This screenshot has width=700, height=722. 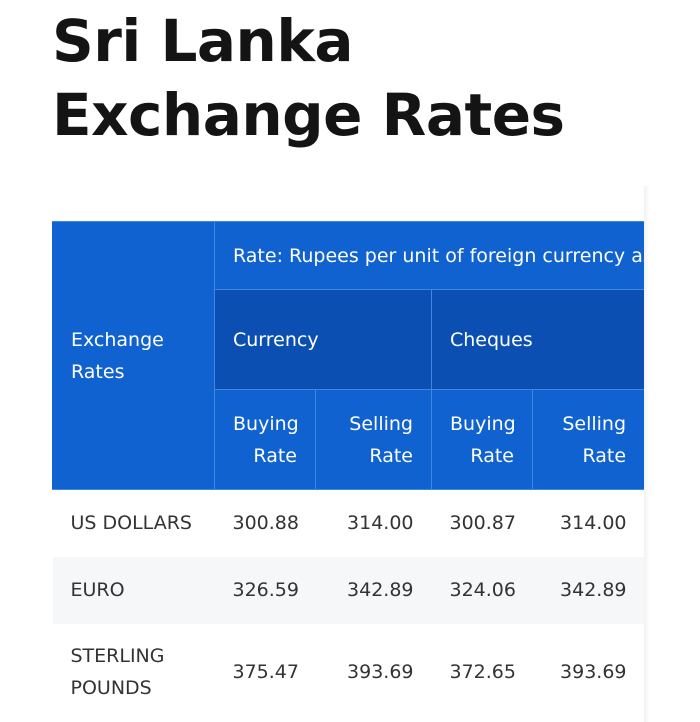 What do you see at coordinates (265, 671) in the screenshot?
I see `rate-cell: 375.47` at bounding box center [265, 671].